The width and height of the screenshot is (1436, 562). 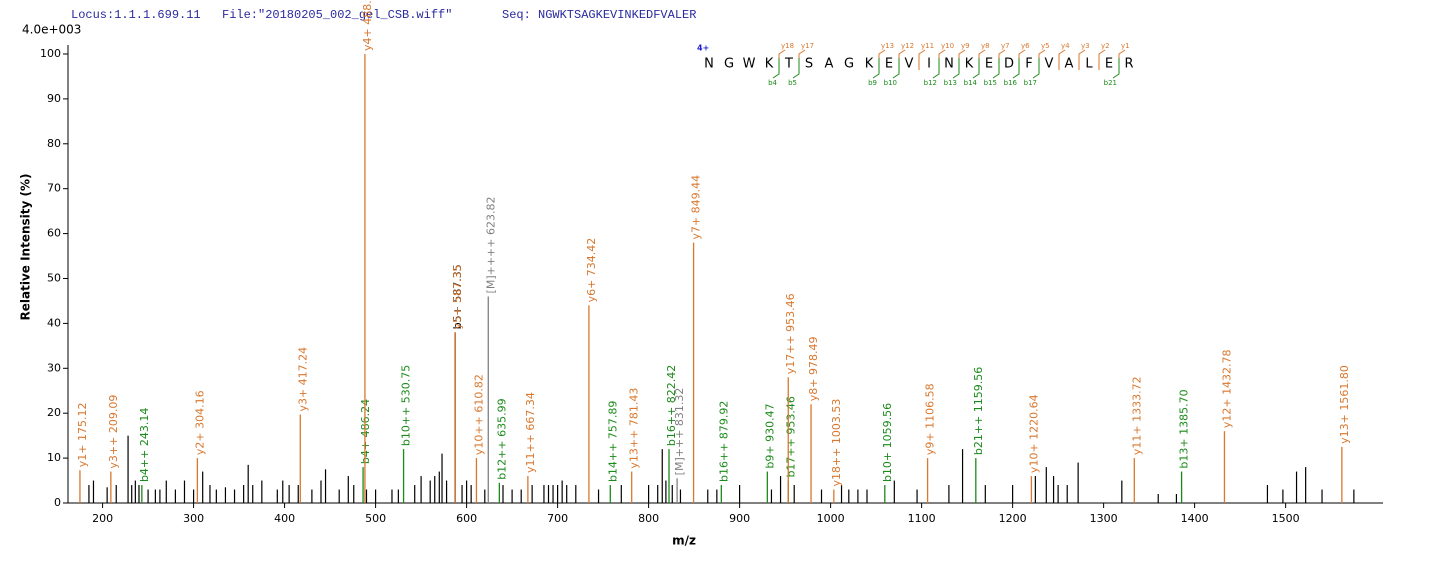 What do you see at coordinates (466, 518) in the screenshot?
I see `x-tick-label: 600` at bounding box center [466, 518].